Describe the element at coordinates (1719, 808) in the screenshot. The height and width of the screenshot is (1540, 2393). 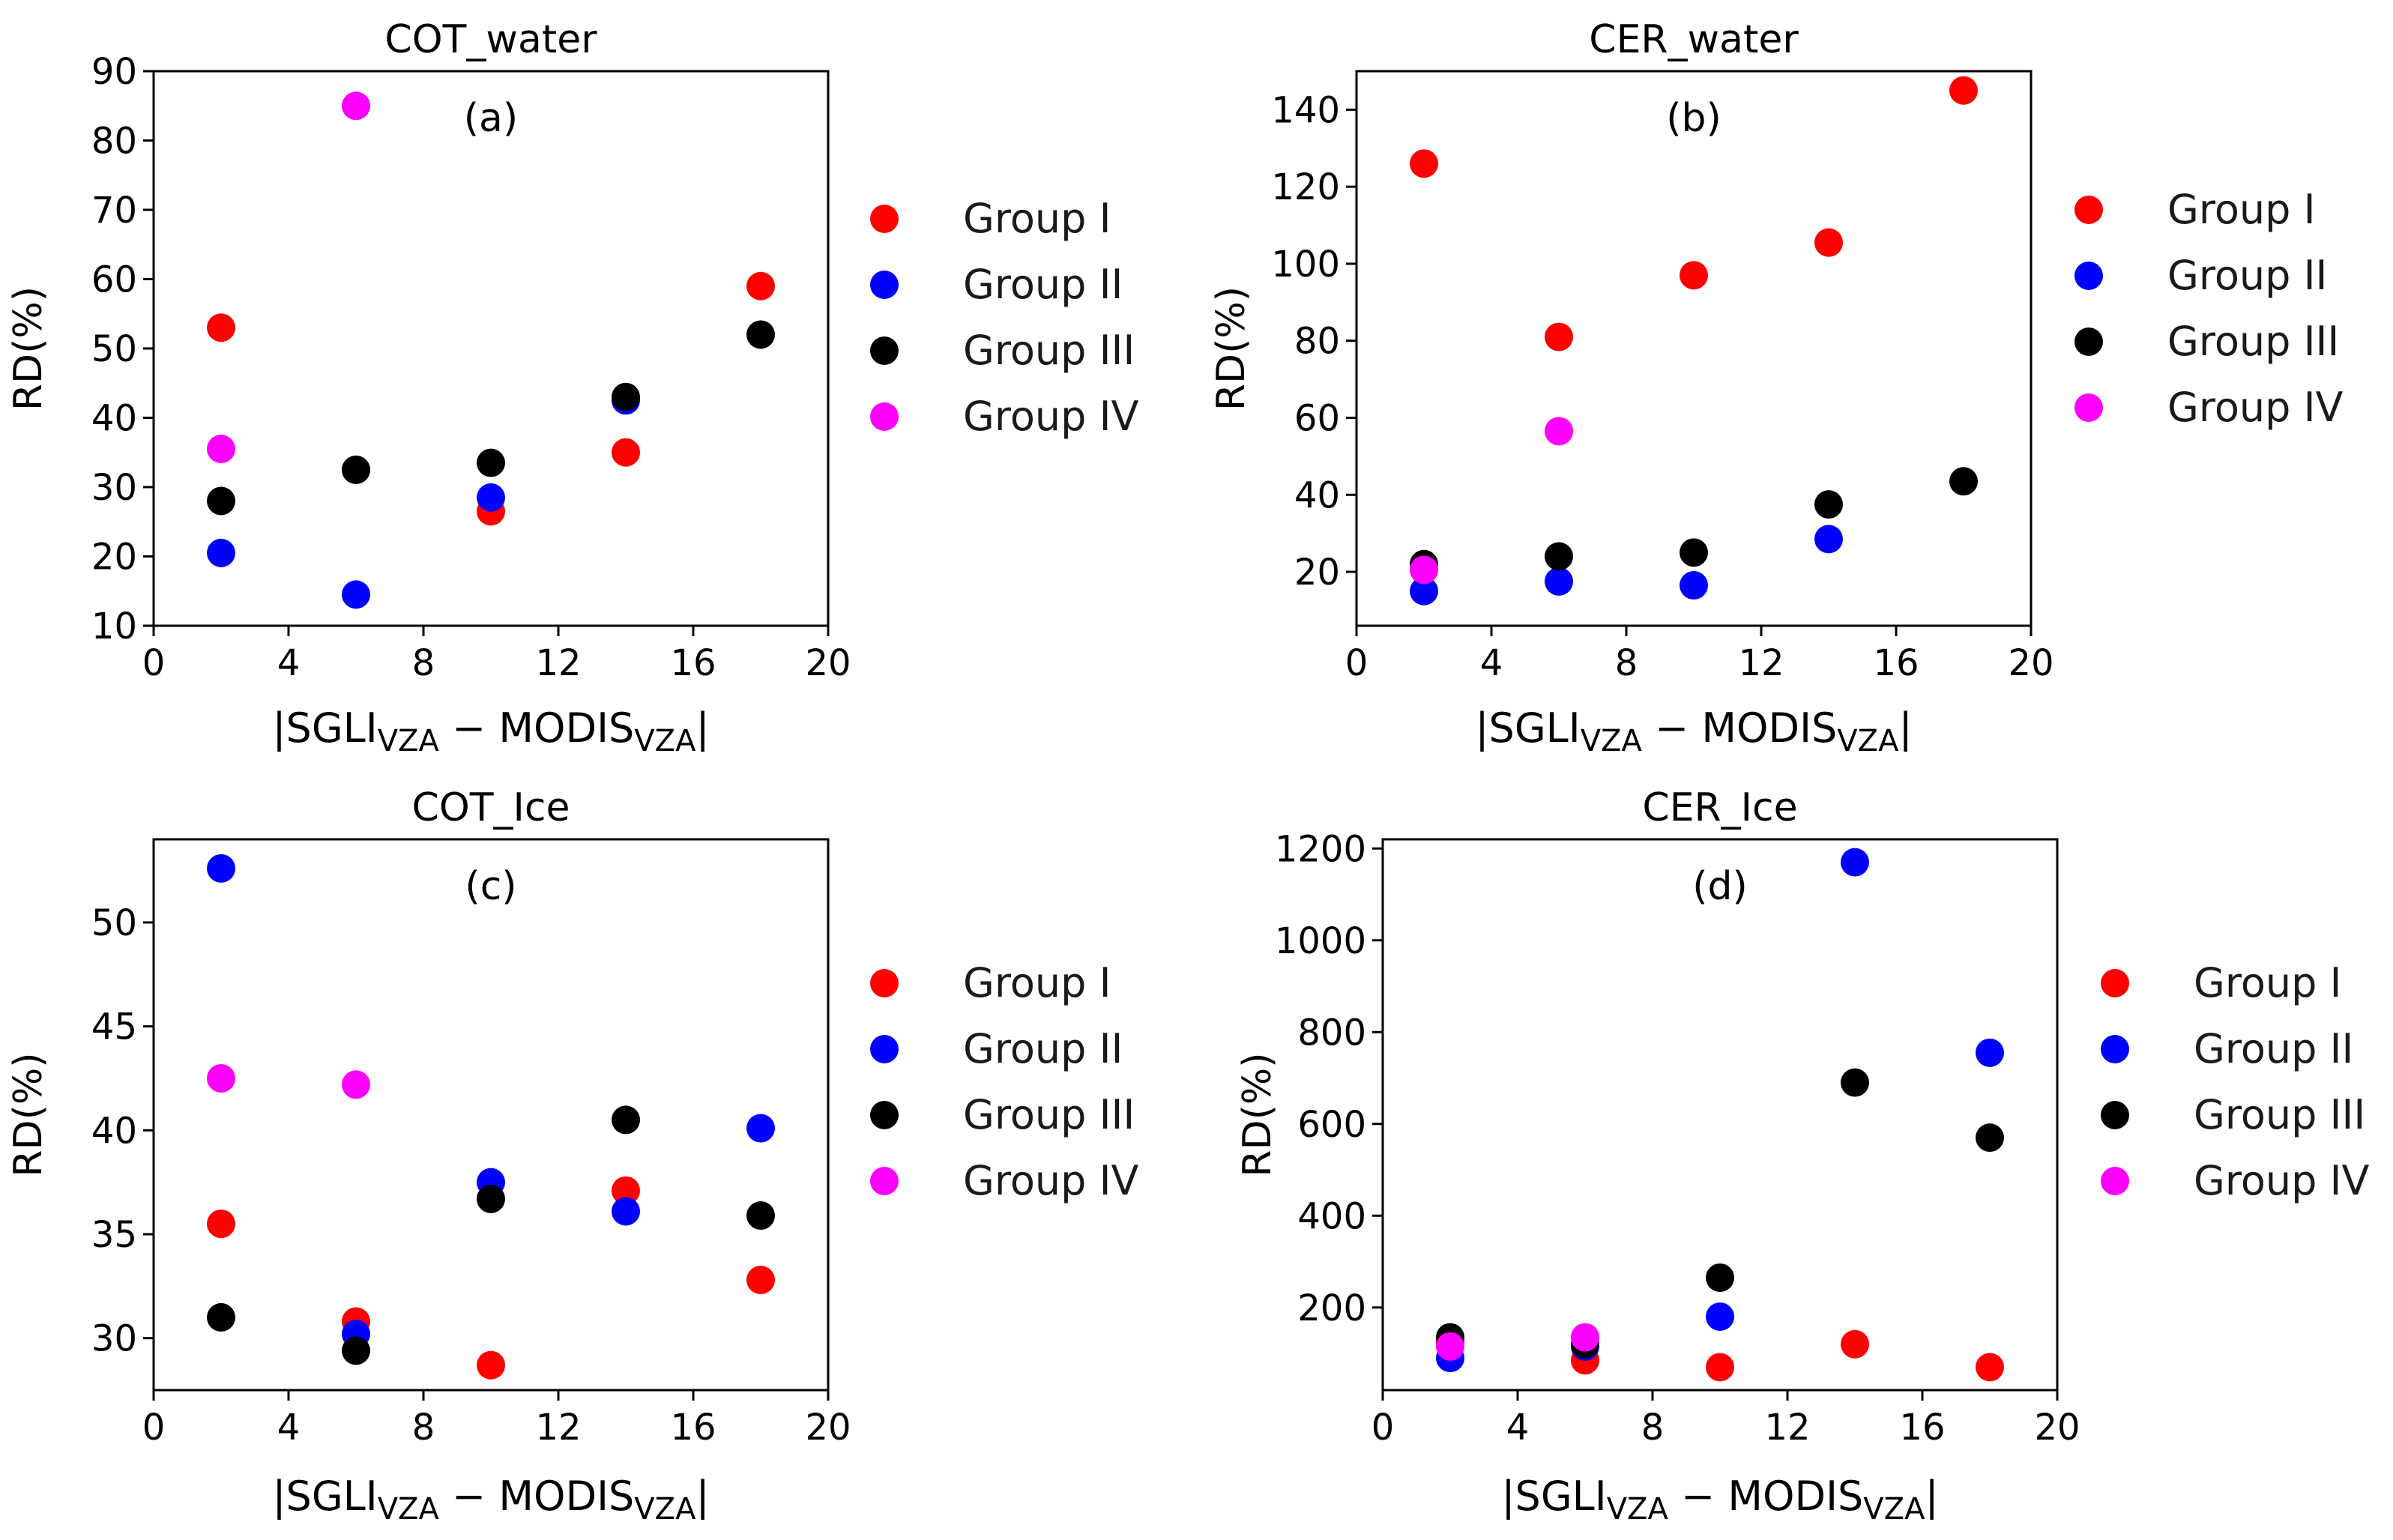
I see `chart-title: CER_Ice` at that location.